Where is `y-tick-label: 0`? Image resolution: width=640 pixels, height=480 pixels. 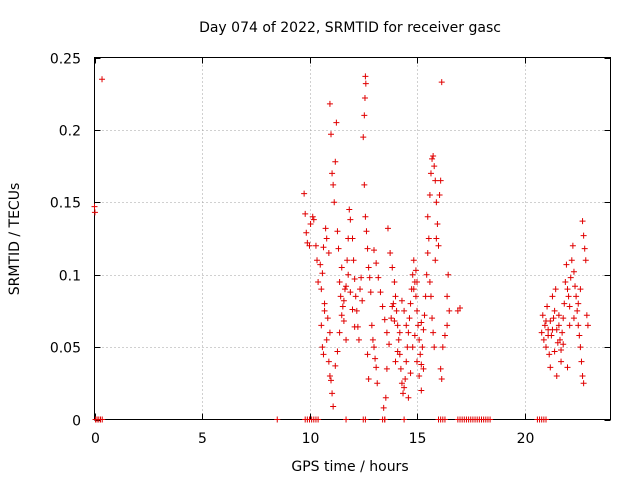 y-tick-label: 0 is located at coordinates (76, 422).